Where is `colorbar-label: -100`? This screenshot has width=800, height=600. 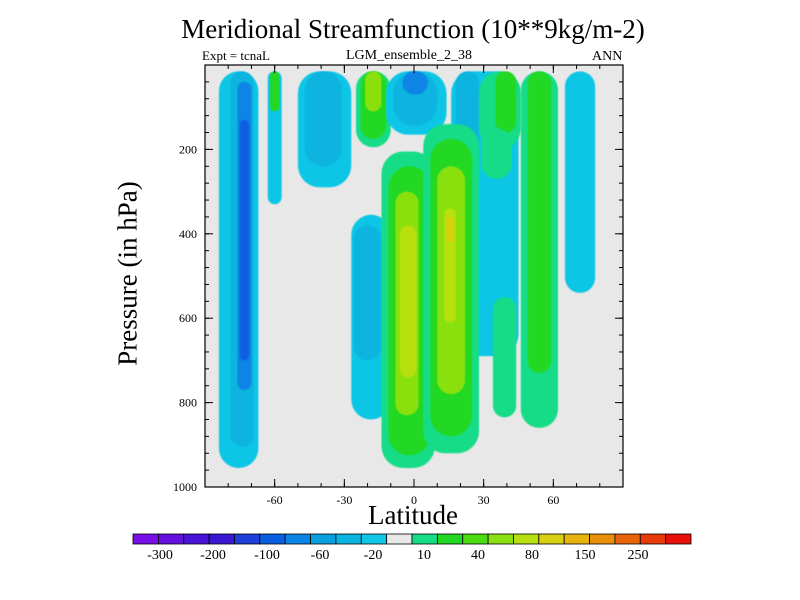 colorbar-label: -100 is located at coordinates (267, 555).